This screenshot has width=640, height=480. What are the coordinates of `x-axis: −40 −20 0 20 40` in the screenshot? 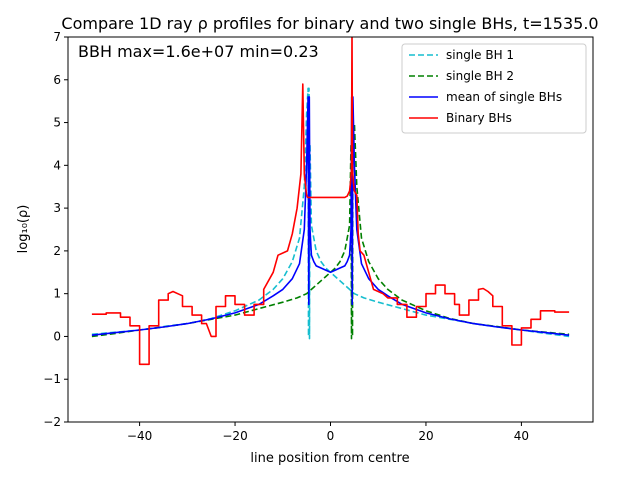 It's located at (328, 432).